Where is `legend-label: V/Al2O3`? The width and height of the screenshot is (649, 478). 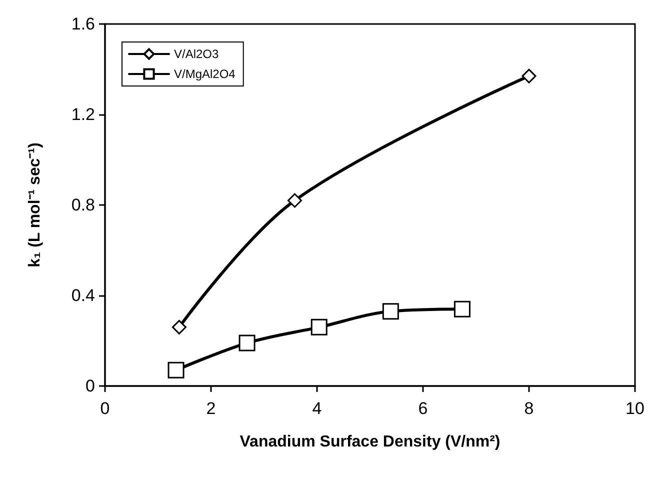
legend-label: V/Al2O3 is located at coordinates (197, 54).